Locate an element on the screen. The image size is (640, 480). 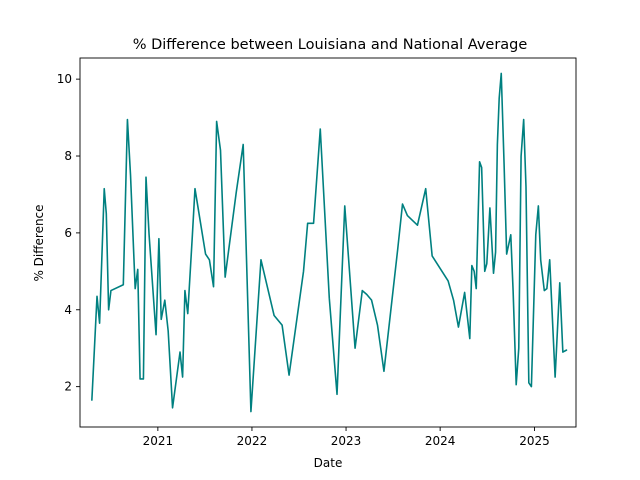
x-tick-label: 2024 is located at coordinates (440, 441).